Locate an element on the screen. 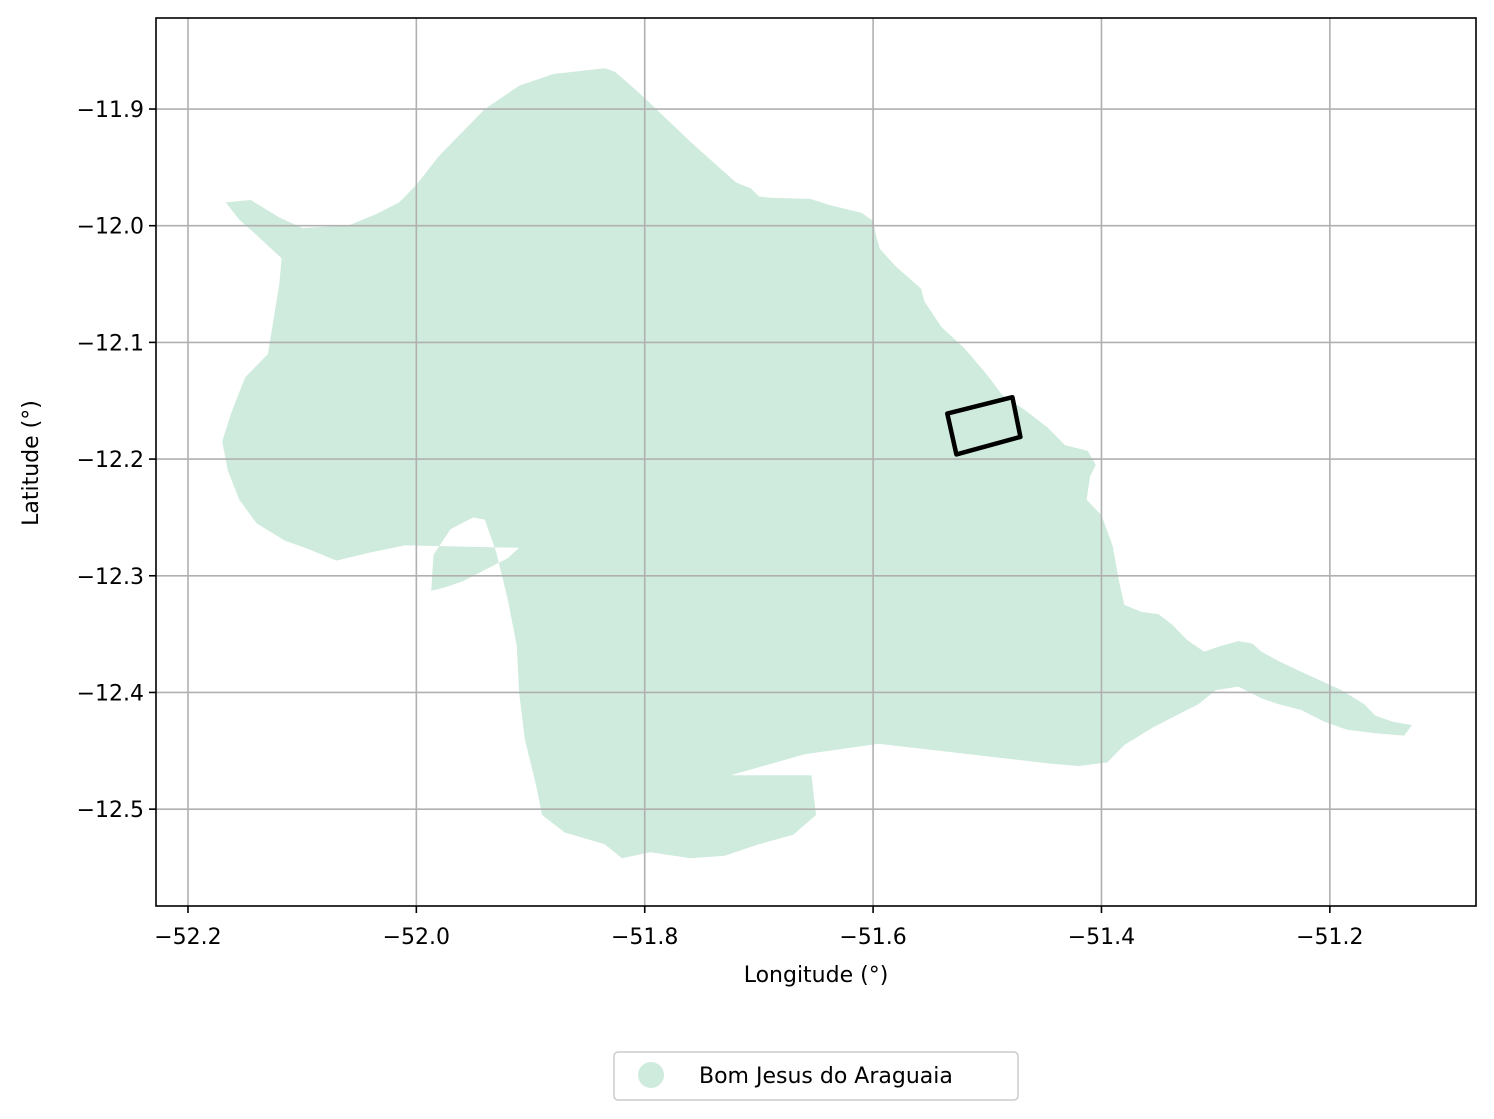  y-axis-label: Latitude (°) is located at coordinates (31, 463).